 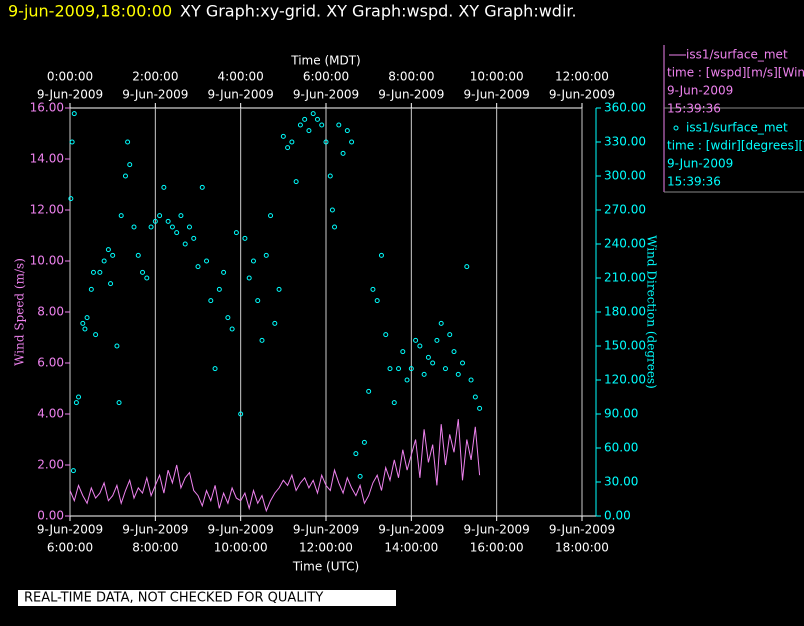 I want to click on y-tick-label: 10.00, so click(x=47, y=261).